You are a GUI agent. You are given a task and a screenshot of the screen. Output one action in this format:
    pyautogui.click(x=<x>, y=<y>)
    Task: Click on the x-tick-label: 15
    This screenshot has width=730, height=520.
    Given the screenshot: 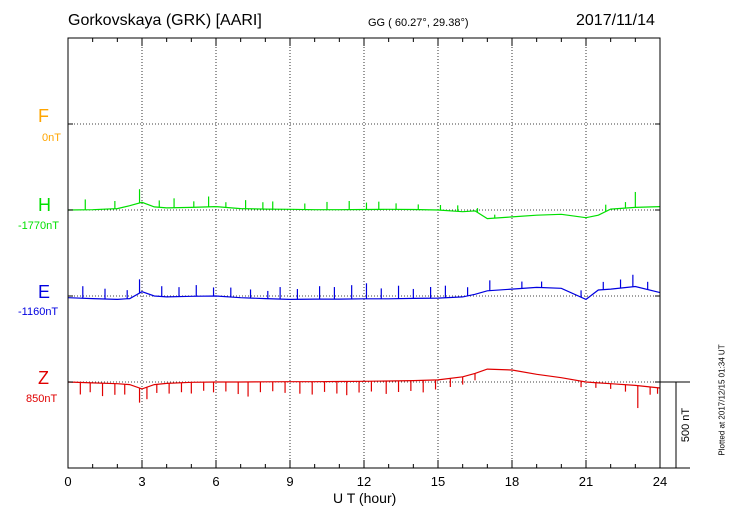 What is the action you would take?
    pyautogui.click(x=438, y=481)
    